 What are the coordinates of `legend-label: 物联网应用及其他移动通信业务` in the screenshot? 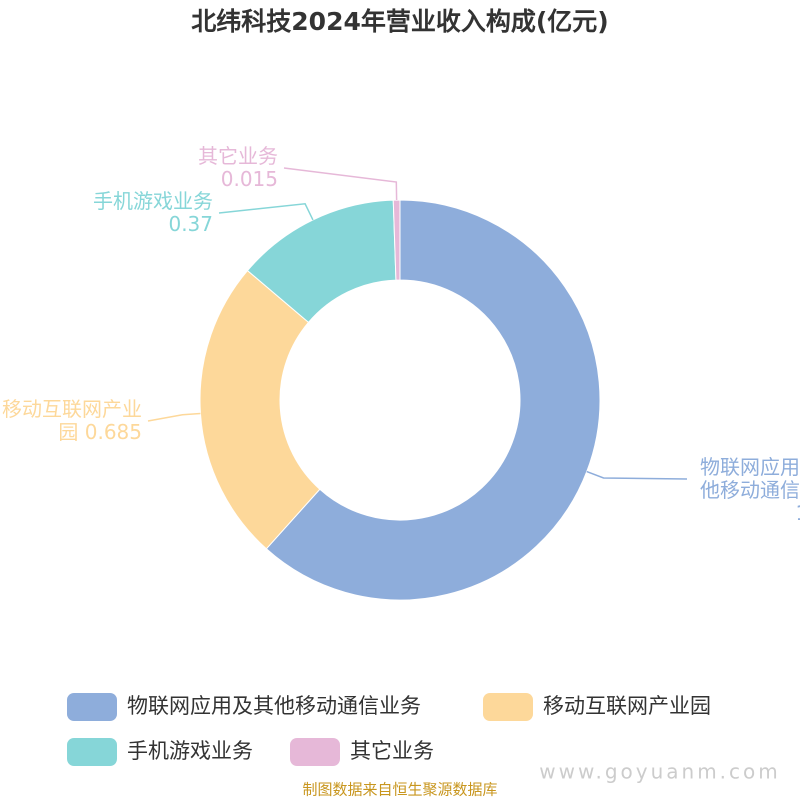 It's located at (274, 706).